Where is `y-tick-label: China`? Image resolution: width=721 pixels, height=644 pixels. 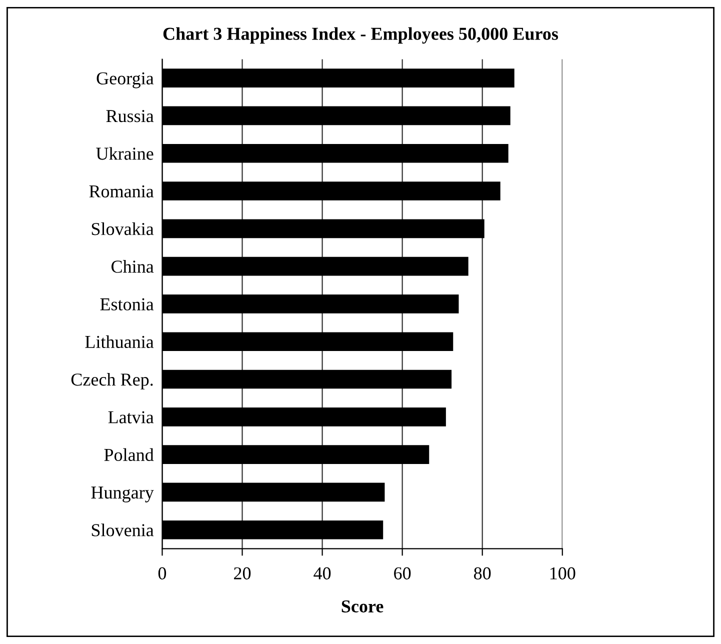
y-tick-label: China is located at coordinates (133, 266).